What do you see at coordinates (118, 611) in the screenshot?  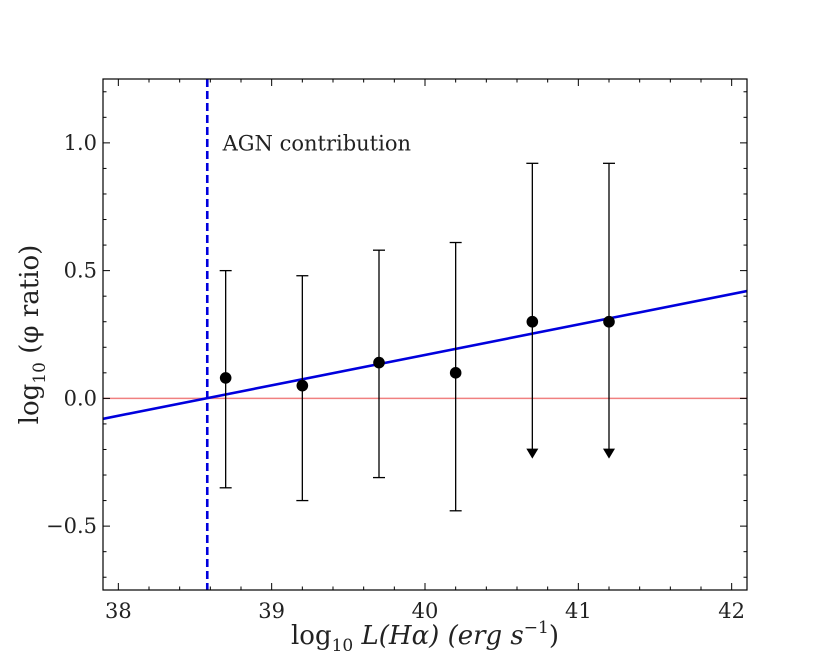 I see `x-tick-label: 38` at bounding box center [118, 611].